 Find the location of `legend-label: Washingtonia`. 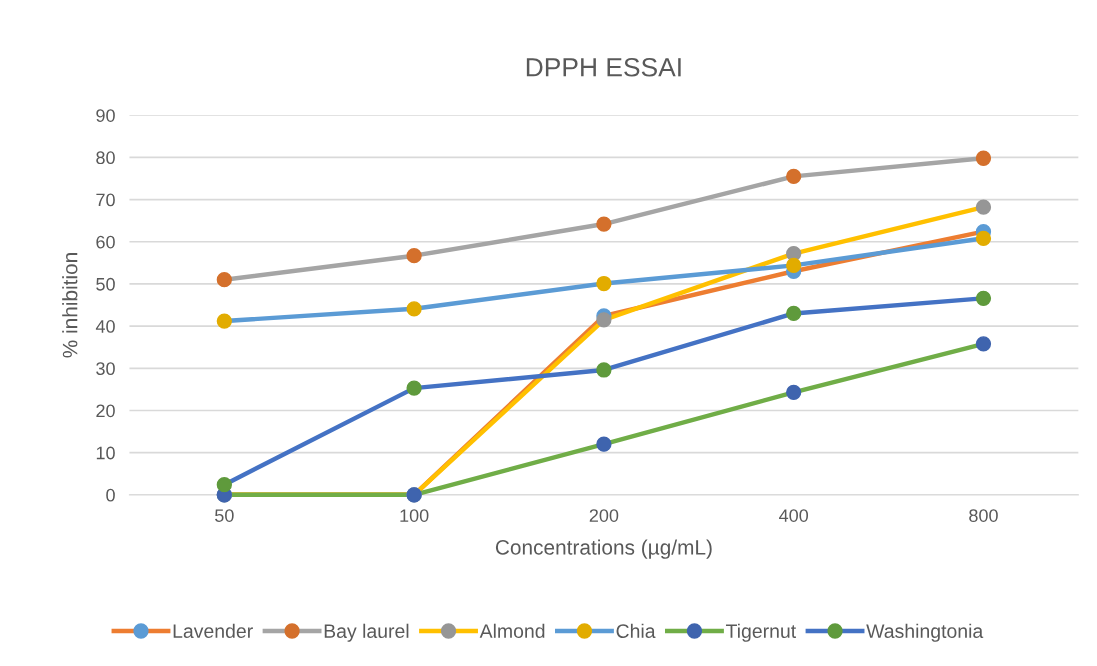

legend-label: Washingtonia is located at coordinates (925, 632).